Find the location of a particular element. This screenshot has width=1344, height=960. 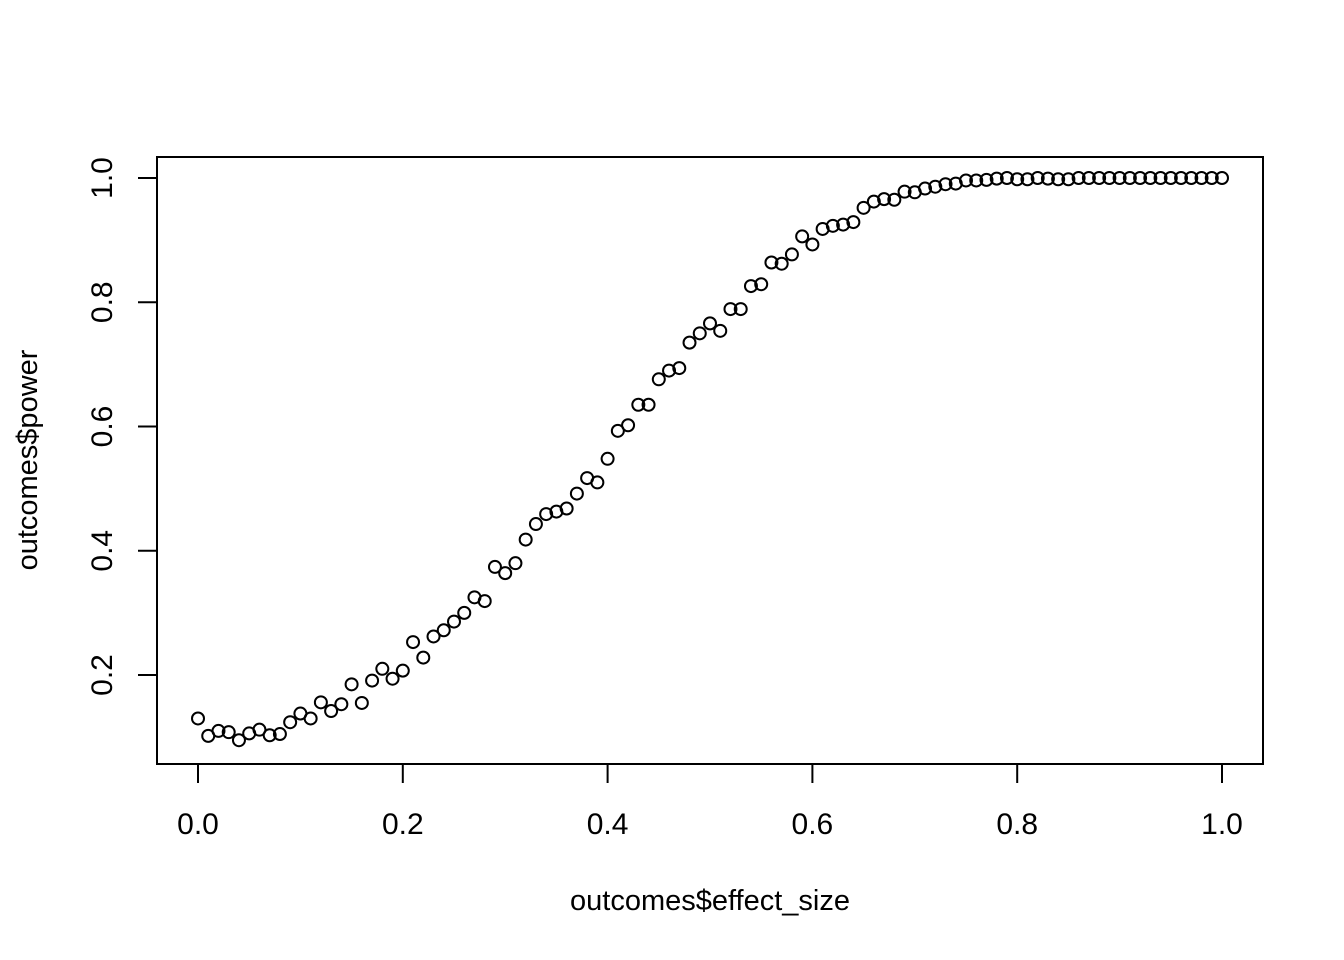

y-axis: 0.2 0.4 0.6 0.8 1.0 is located at coordinates (122, 426).